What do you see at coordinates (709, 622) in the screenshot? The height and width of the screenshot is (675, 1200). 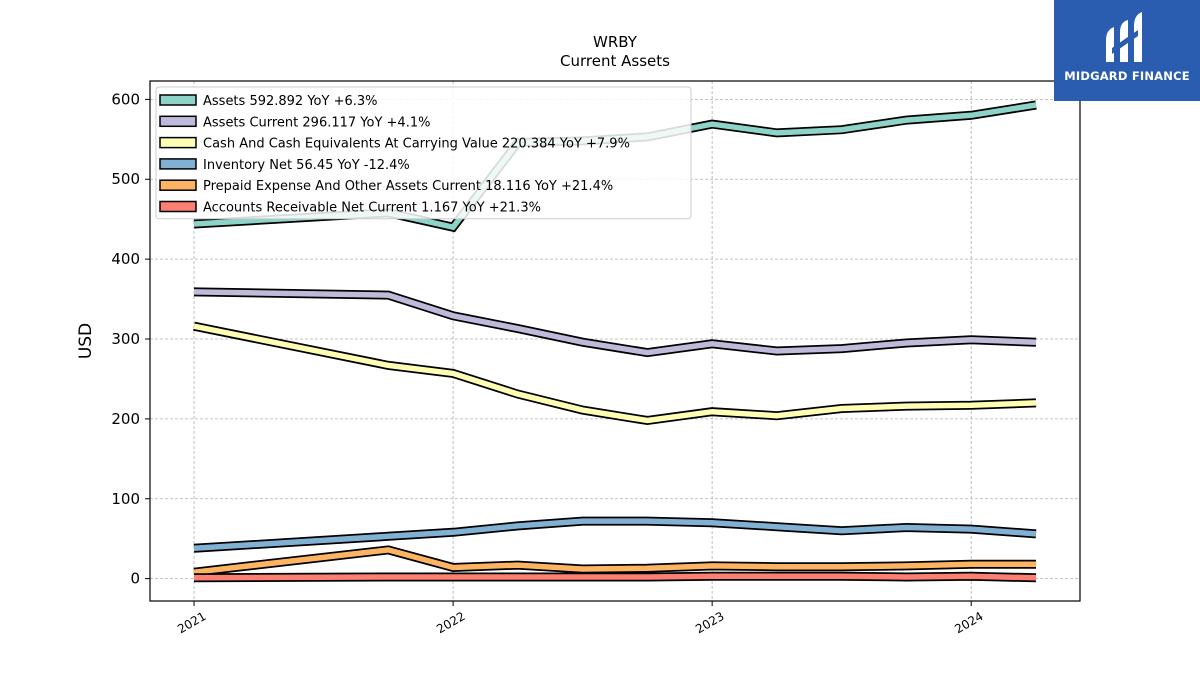 I see `x-tick-label: 2023` at bounding box center [709, 622].